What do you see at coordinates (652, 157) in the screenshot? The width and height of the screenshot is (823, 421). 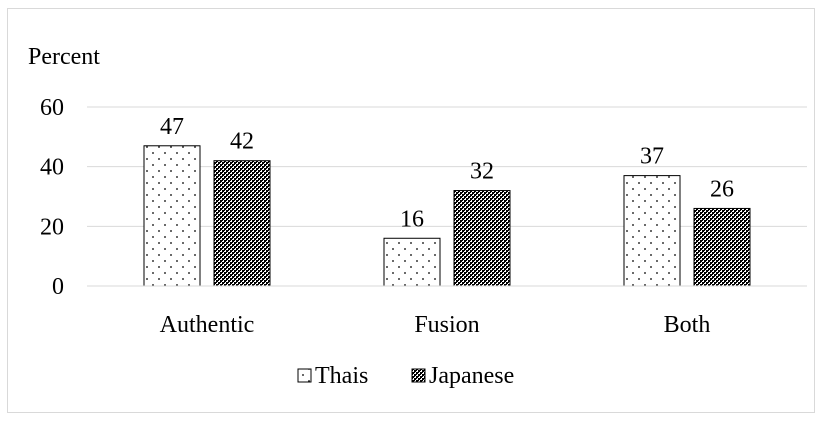 I see `data-label: 37` at bounding box center [652, 157].